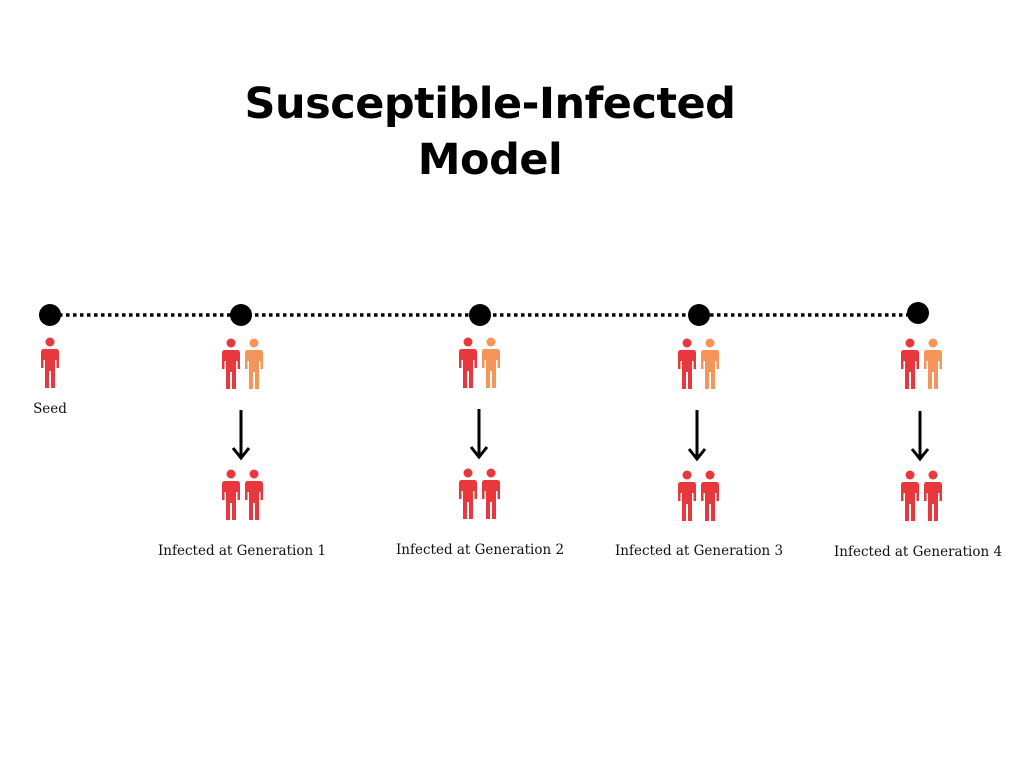 The image size is (1024, 768). What do you see at coordinates (687, 495) in the screenshot?
I see `gen-3-newly-infected-person-icon-a` at bounding box center [687, 495].